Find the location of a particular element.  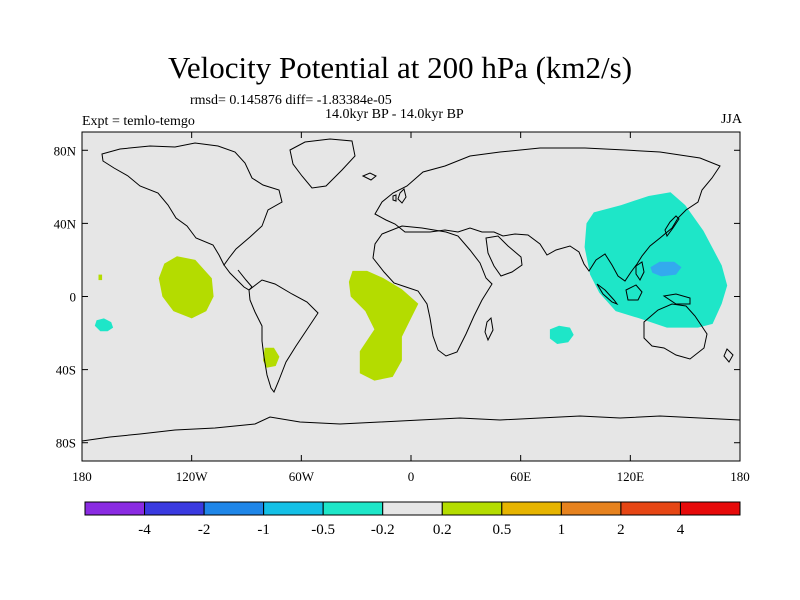

central-pacific-negative-region is located at coordinates (104, 325).